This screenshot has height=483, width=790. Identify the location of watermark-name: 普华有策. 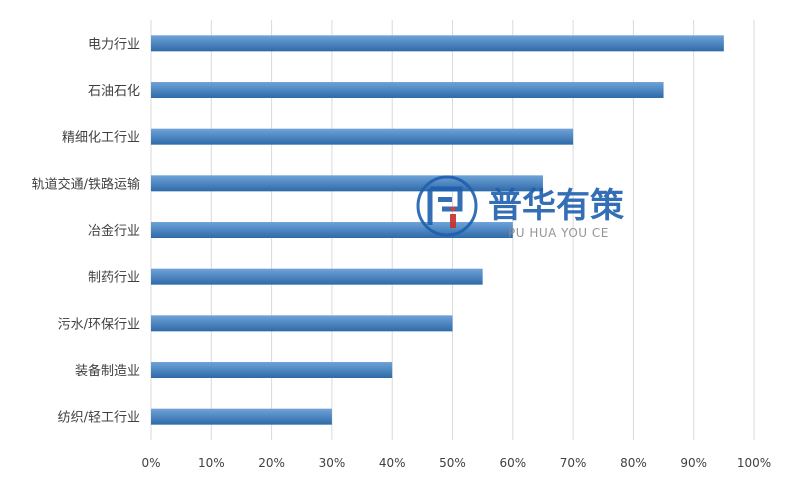
(556, 206).